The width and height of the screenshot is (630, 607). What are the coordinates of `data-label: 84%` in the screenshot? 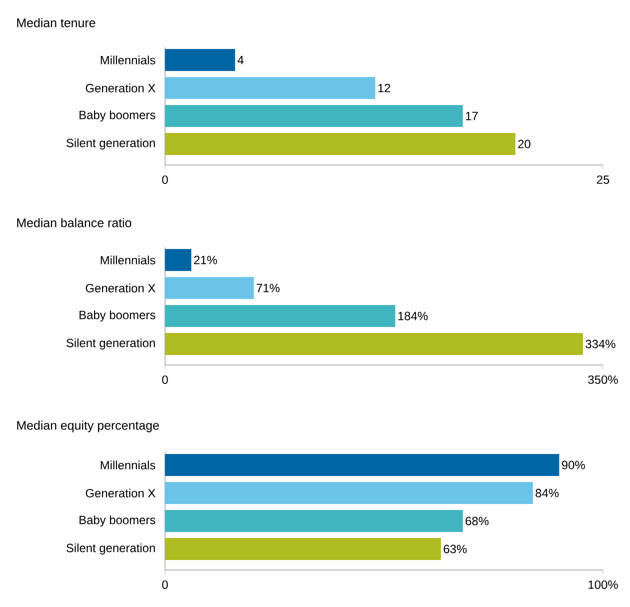 It's located at (547, 493).